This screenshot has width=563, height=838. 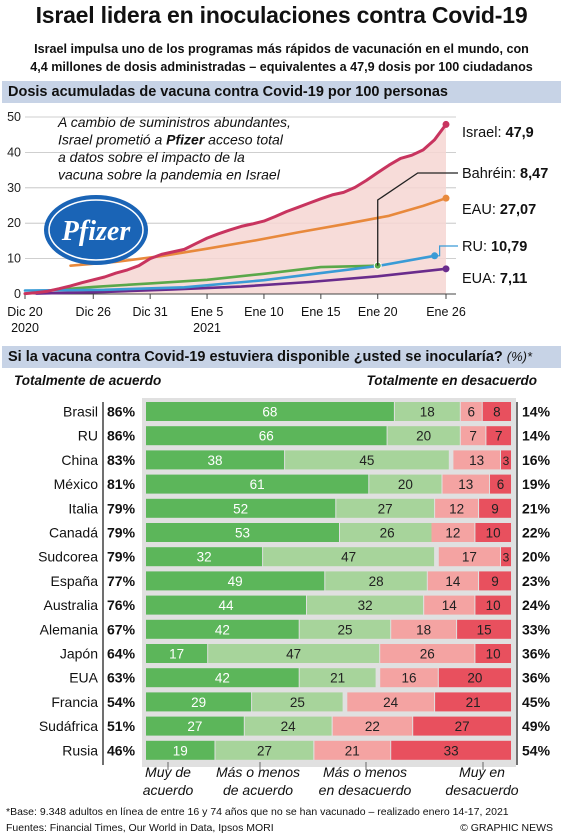 I want to click on annotation-line-2: Israel prometió a Pfizer acceso total, so click(x=171, y=140).